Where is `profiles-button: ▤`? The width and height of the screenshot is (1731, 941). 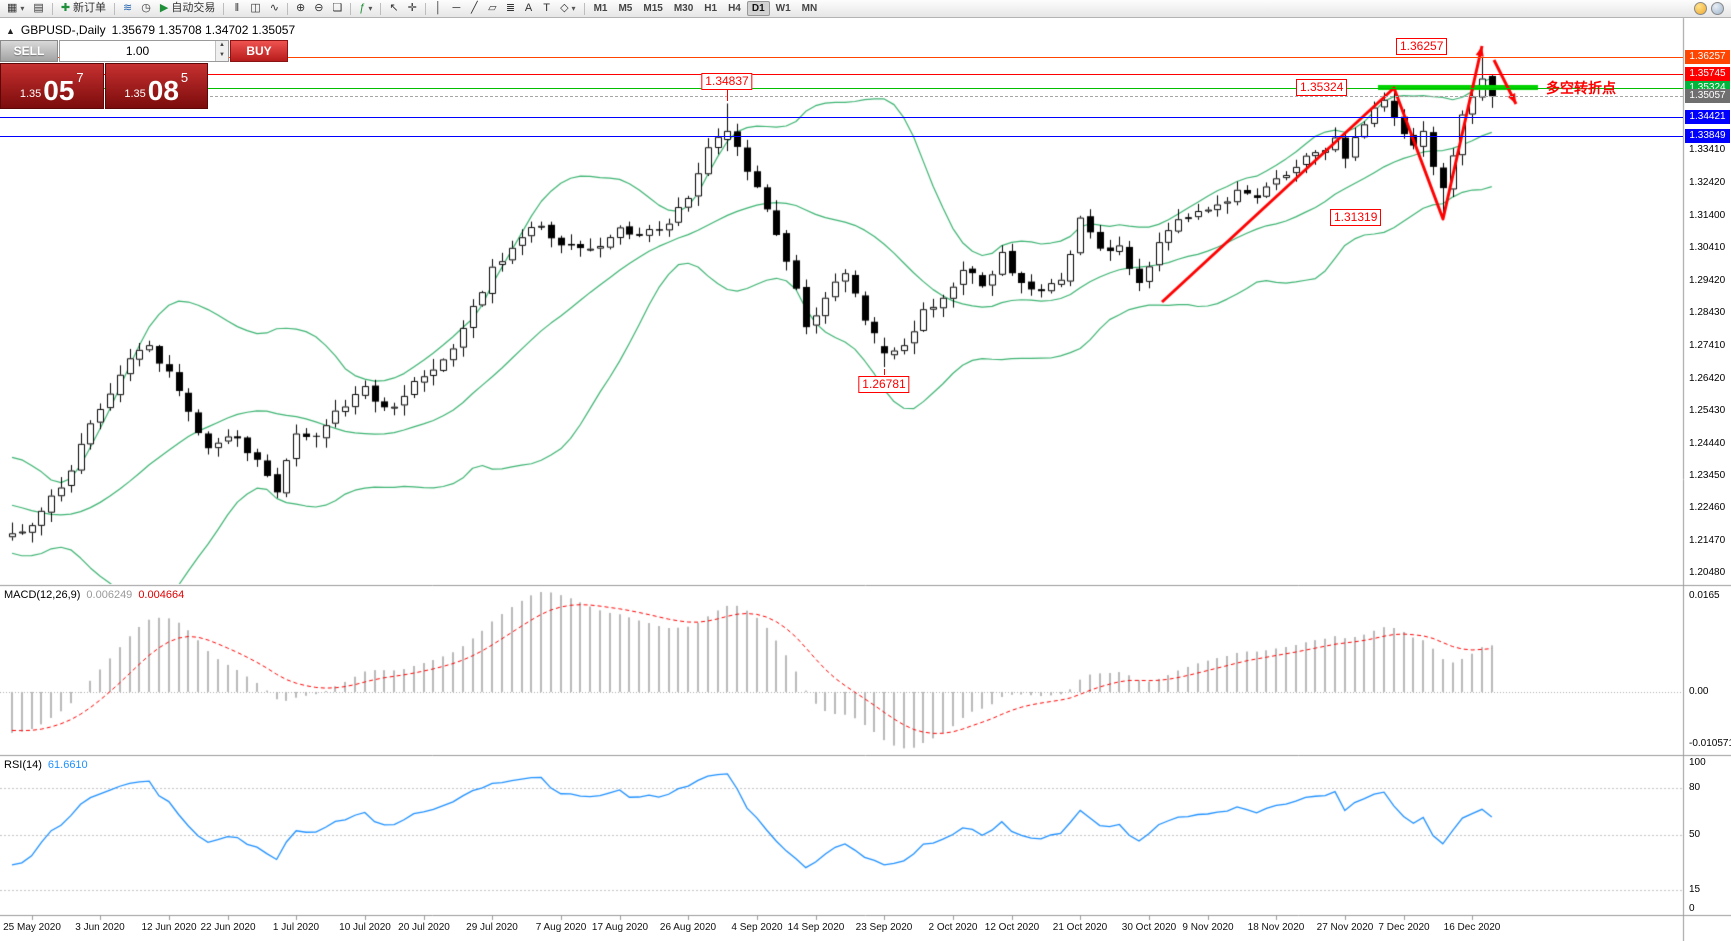
profiles-button: ▤ is located at coordinates (38, 8).